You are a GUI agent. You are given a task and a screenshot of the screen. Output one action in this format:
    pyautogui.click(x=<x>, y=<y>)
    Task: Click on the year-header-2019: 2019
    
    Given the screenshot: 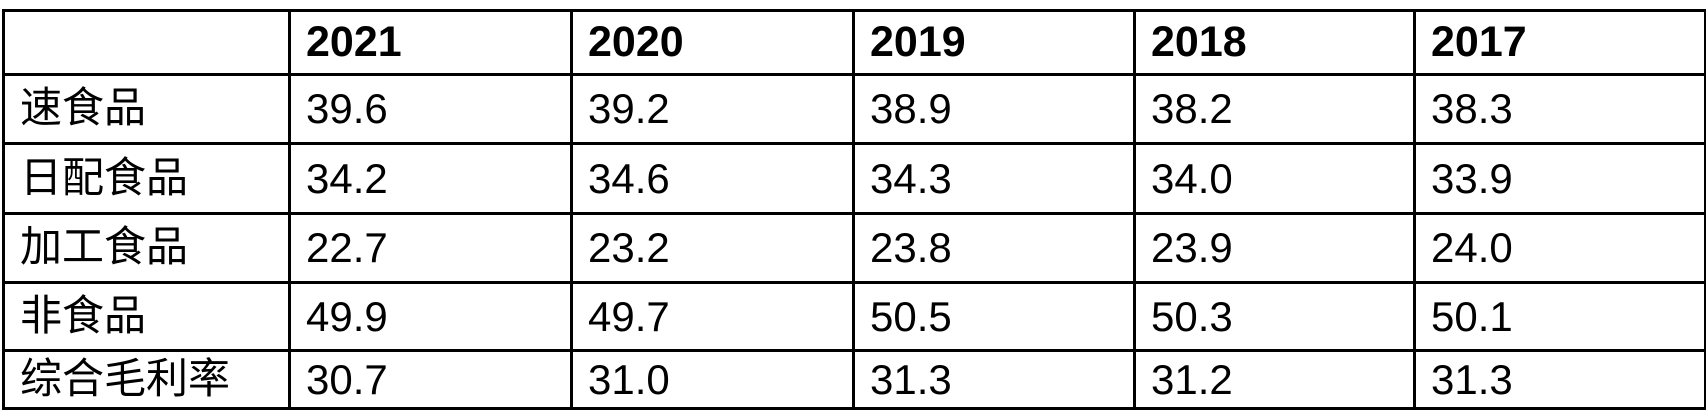 What is the action you would take?
    pyautogui.click(x=994, y=42)
    